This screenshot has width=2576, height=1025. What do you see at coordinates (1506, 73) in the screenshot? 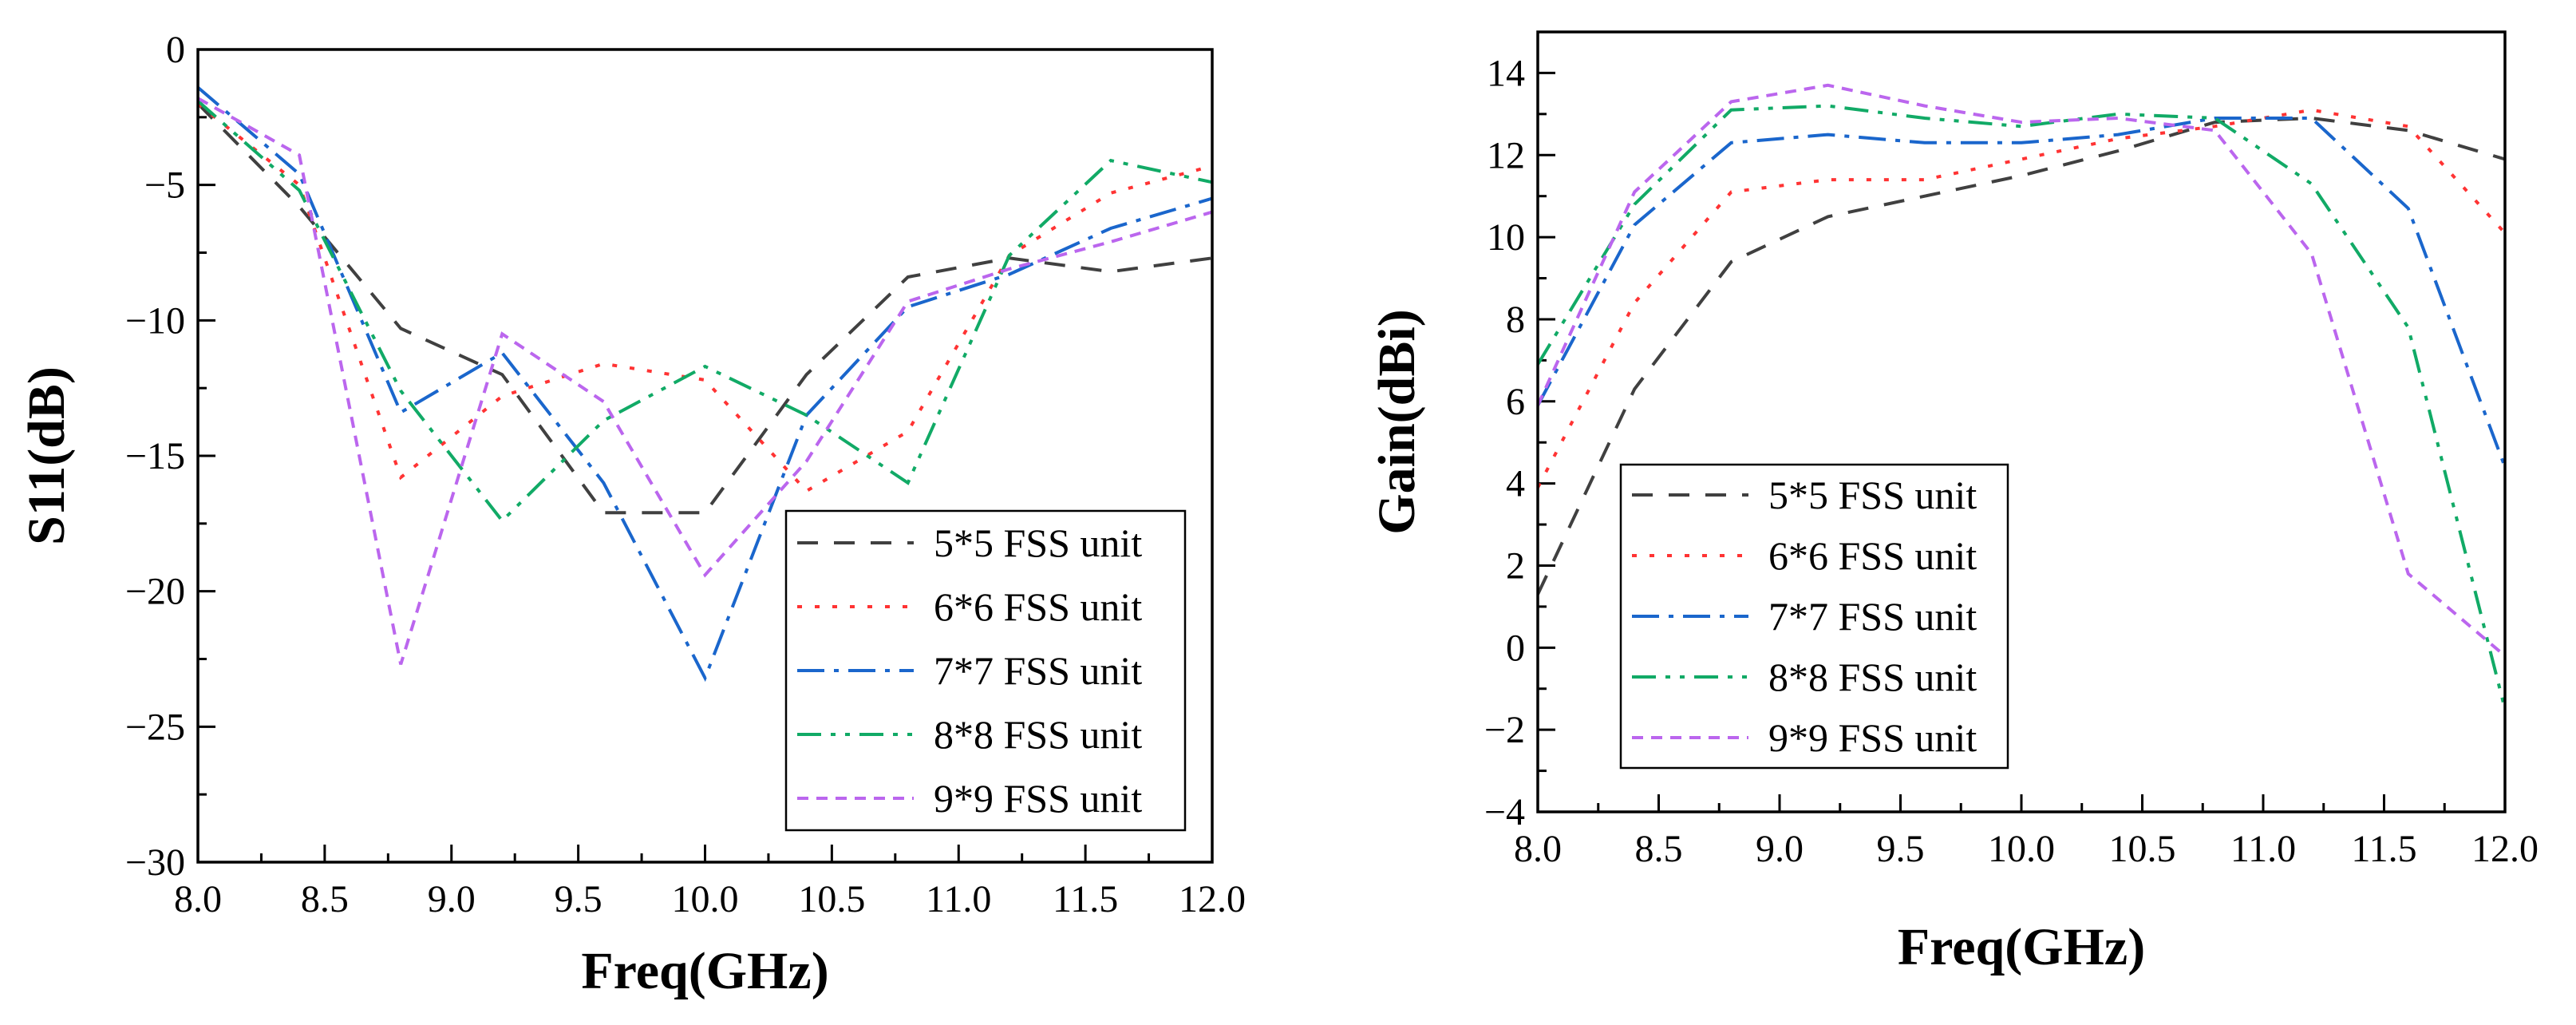
I see `y-tick-label: 14` at bounding box center [1506, 73].